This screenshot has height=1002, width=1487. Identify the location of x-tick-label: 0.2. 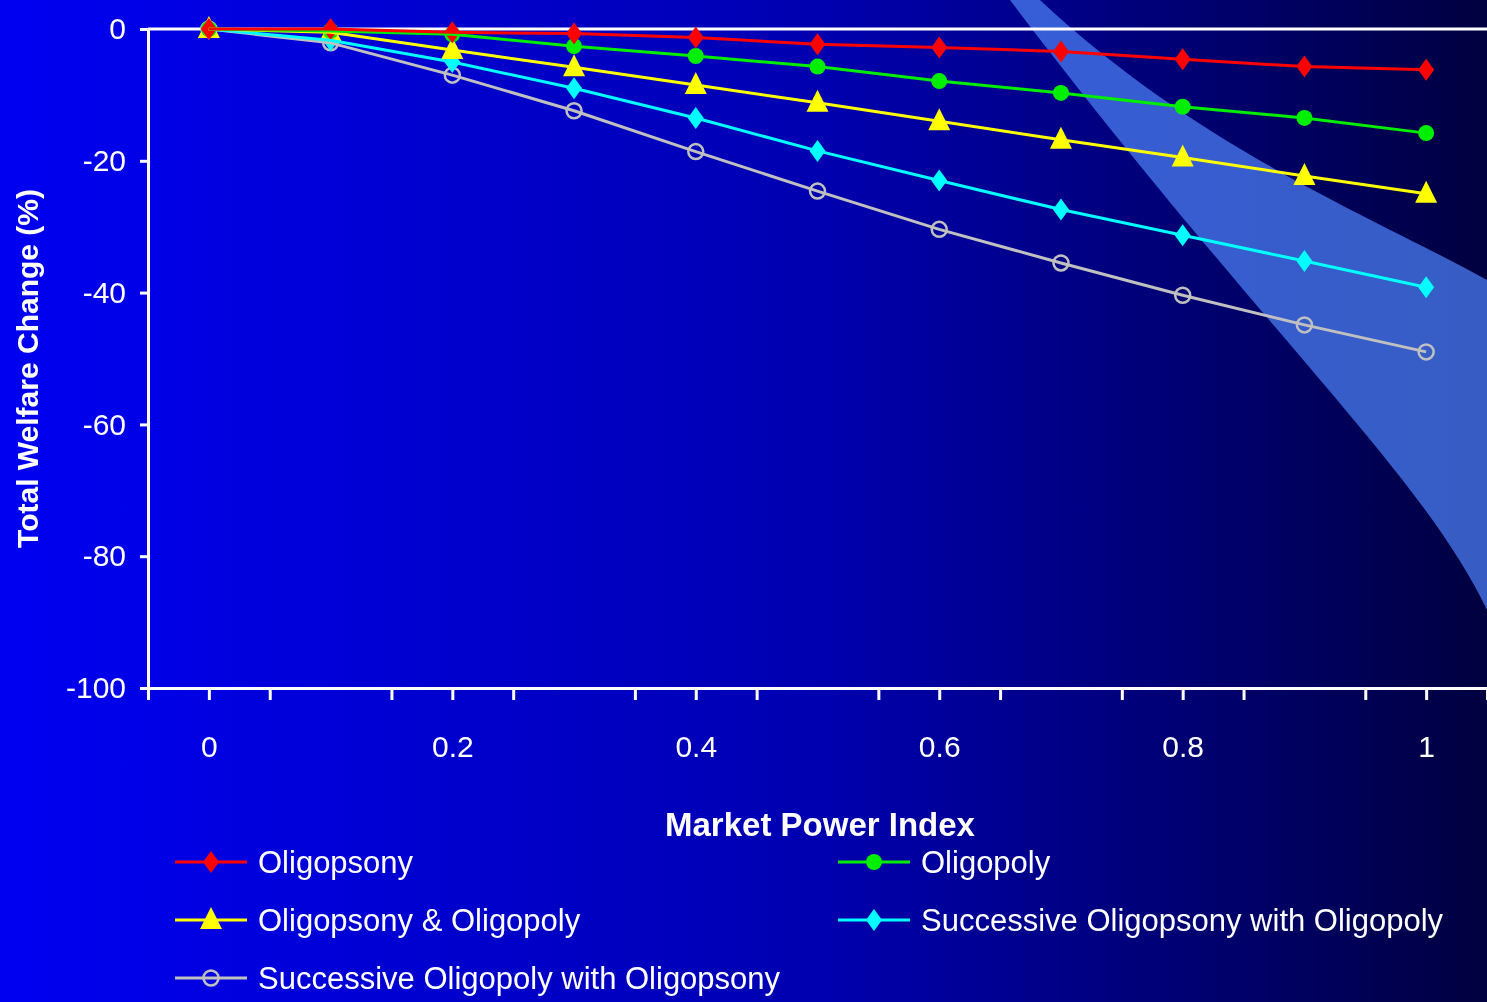
(452, 747).